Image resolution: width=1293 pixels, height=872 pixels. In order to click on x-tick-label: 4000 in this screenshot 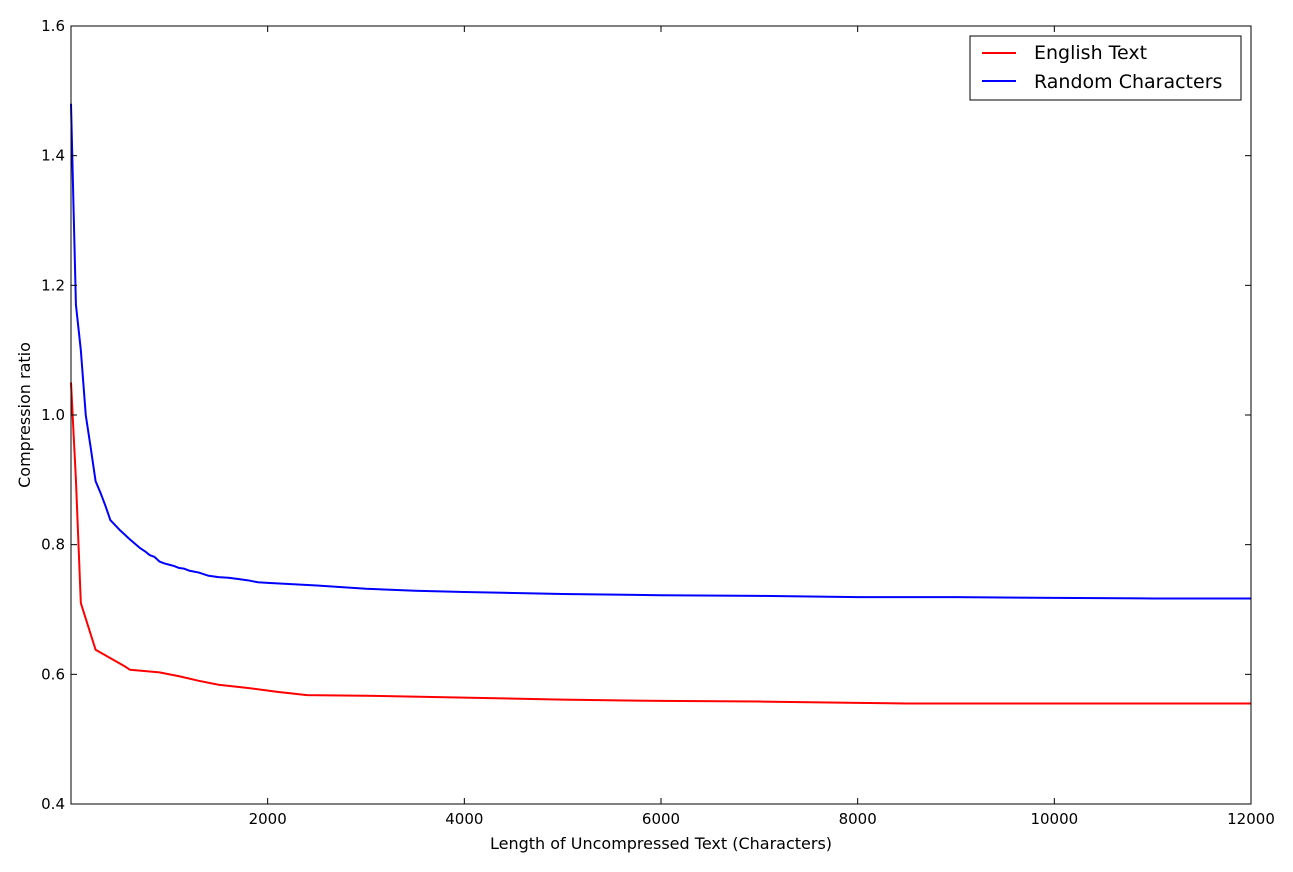, I will do `click(464, 819)`.